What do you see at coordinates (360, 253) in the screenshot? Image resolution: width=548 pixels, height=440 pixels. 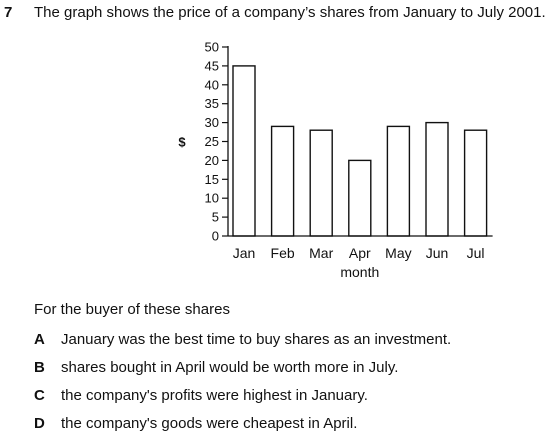 I see `x-tick-label: Apr` at bounding box center [360, 253].